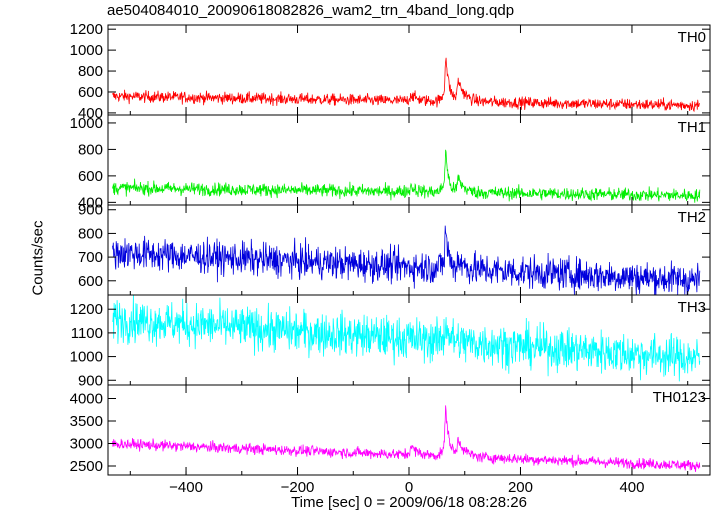  I want to click on panel-label: TH2, so click(692, 217).